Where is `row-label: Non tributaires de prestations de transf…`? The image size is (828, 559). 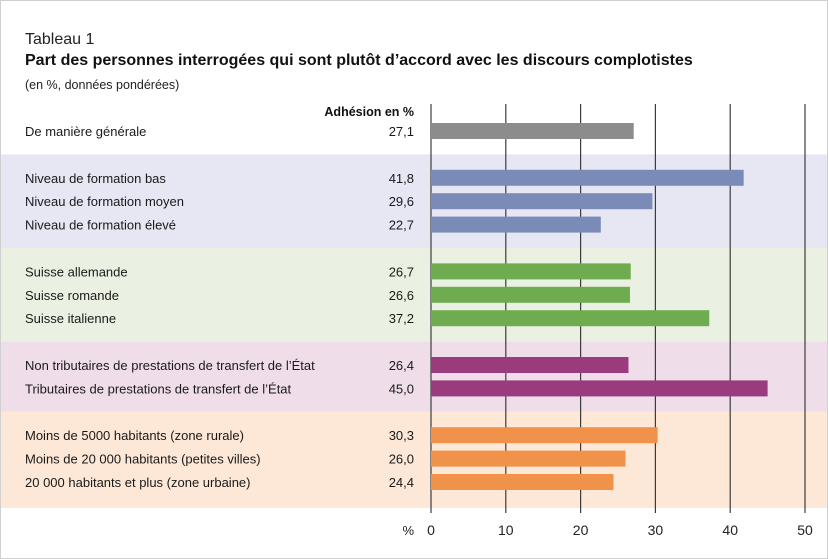
row-label: Non tributaires de prestations de transf… is located at coordinates (170, 365).